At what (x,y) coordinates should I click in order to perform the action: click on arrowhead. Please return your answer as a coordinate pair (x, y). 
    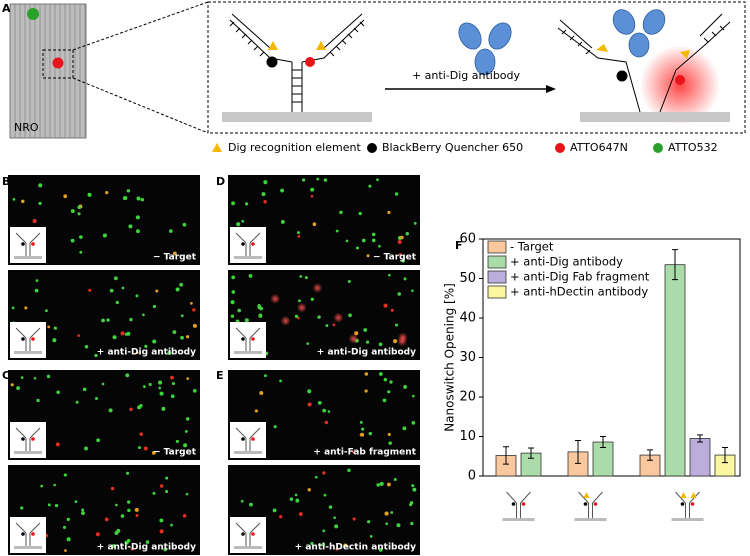
    Looking at the image, I should click on (551, 89).